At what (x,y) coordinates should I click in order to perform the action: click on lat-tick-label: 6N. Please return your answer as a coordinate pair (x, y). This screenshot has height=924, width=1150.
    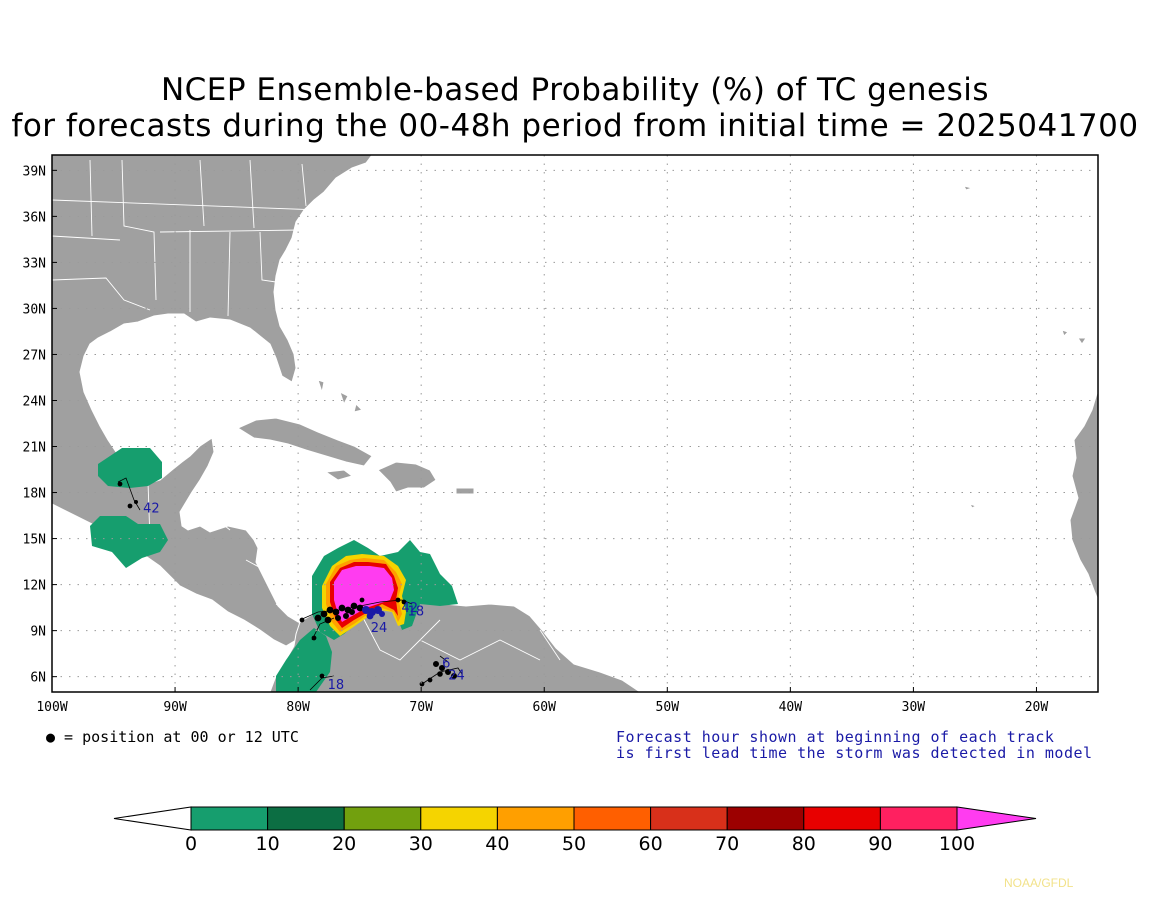
    Looking at the image, I should click on (38, 678).